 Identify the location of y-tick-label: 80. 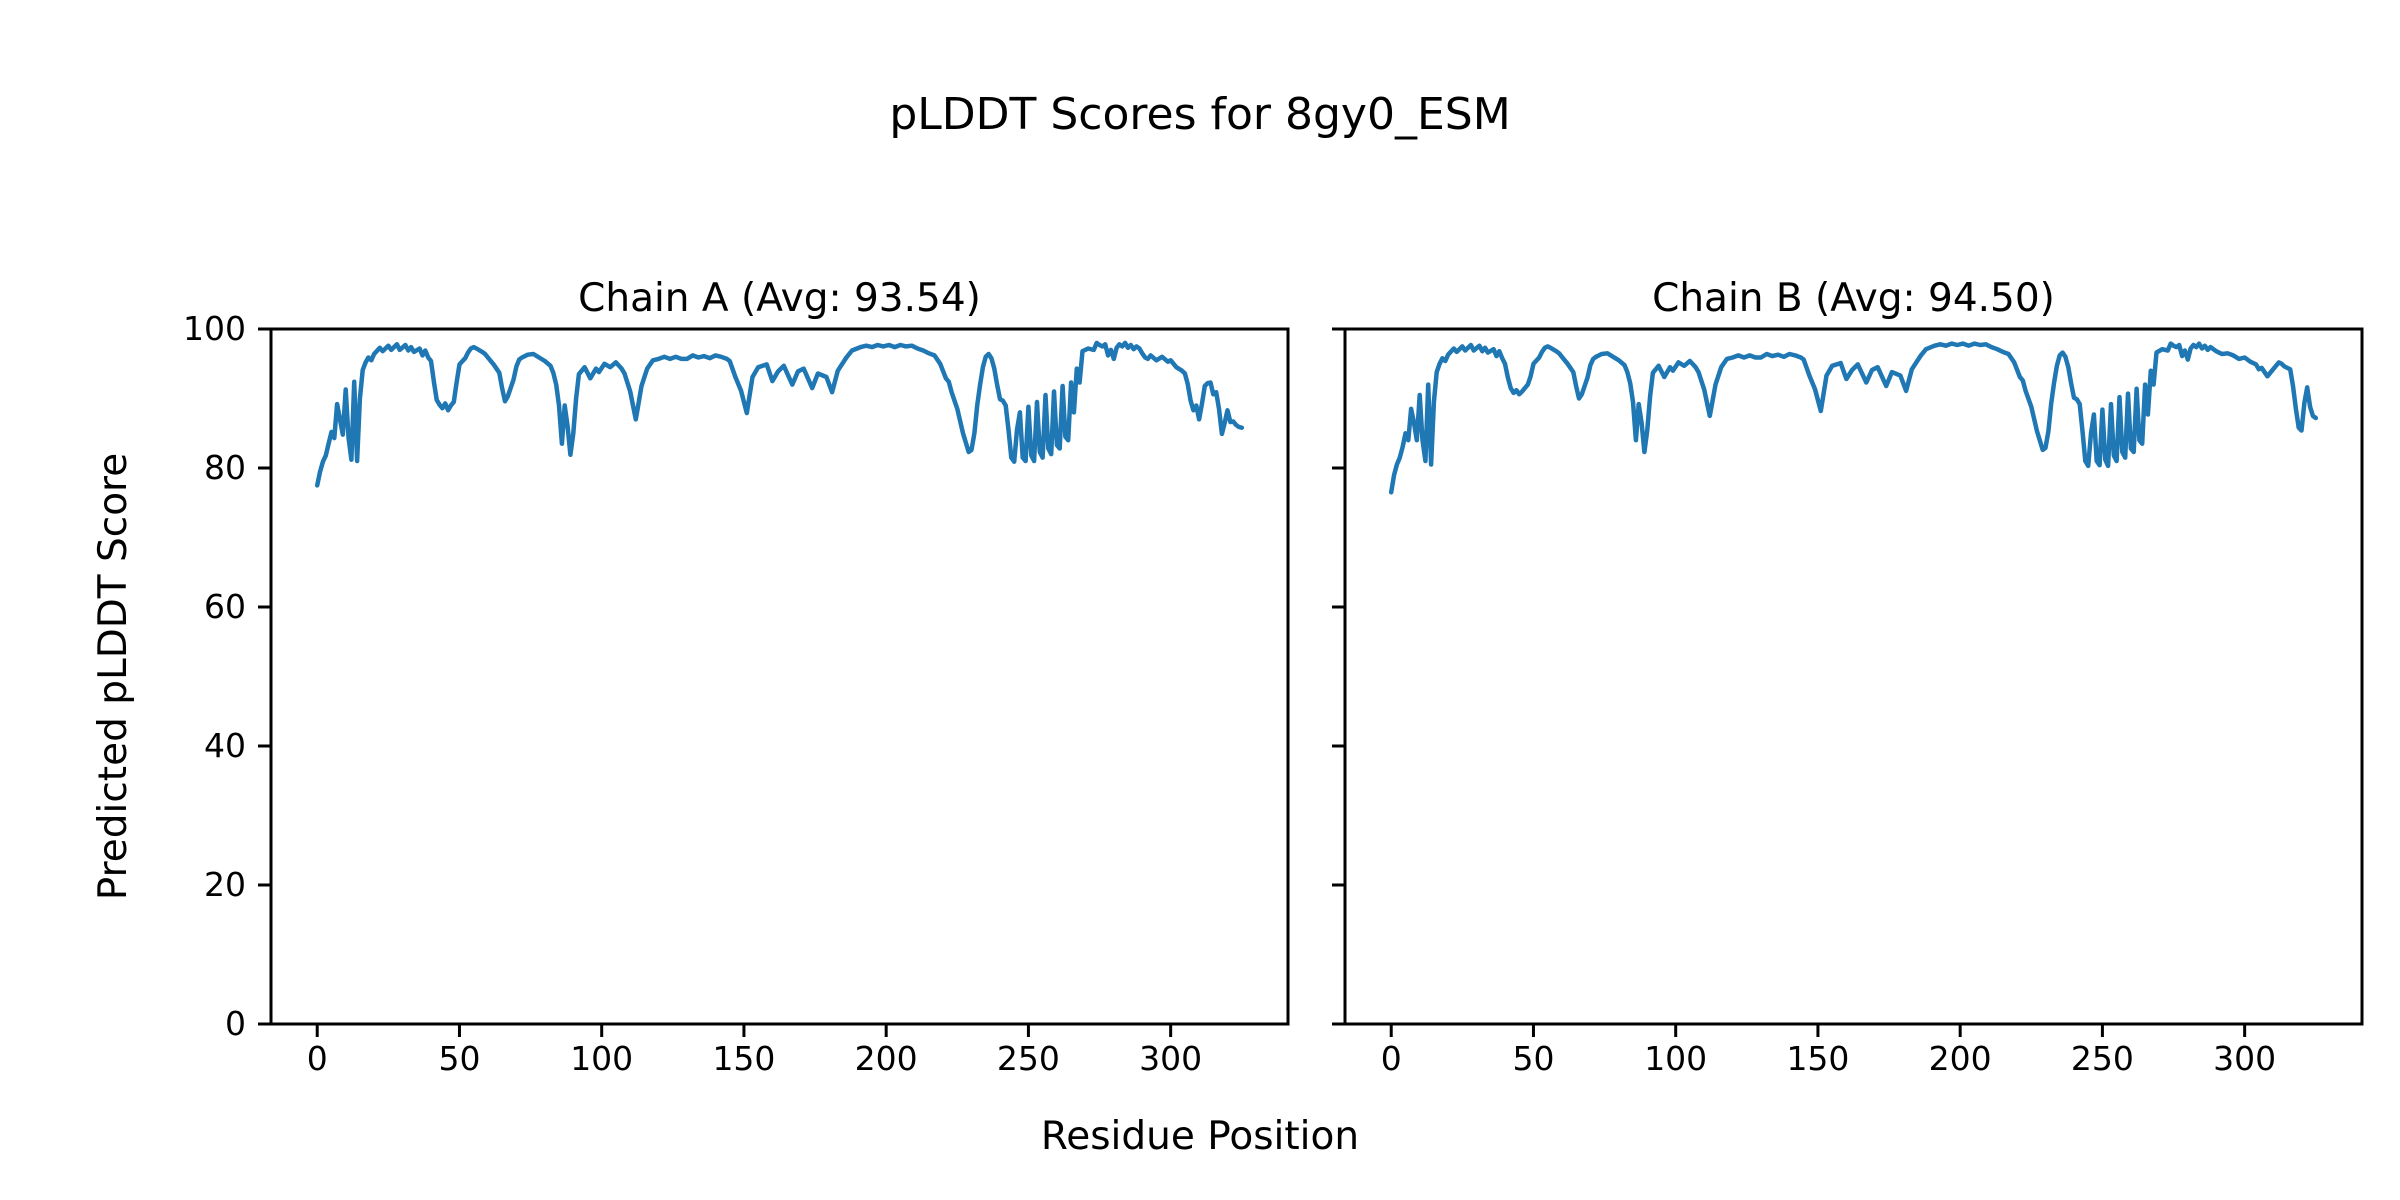
(225, 467).